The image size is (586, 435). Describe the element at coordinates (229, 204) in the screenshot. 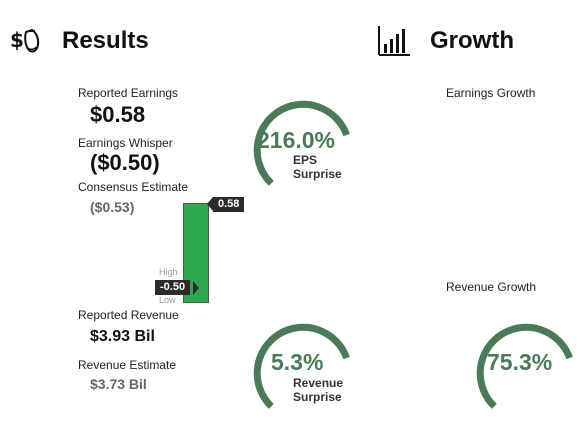

I see `high-value-tag: 0.58` at that location.